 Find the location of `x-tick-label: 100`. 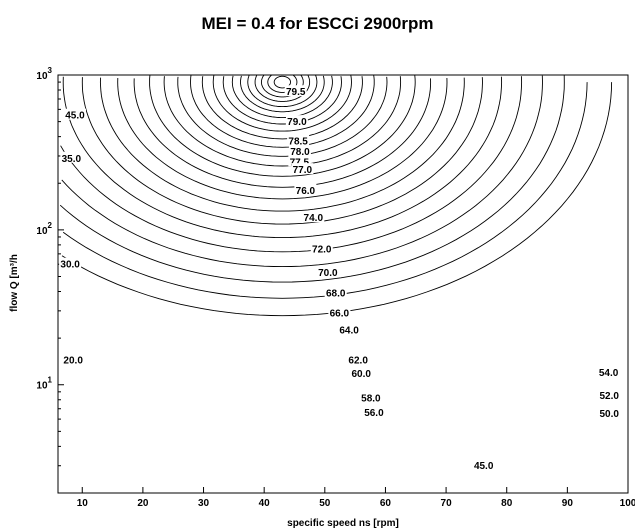

x-tick-label: 100 is located at coordinates (627, 503).